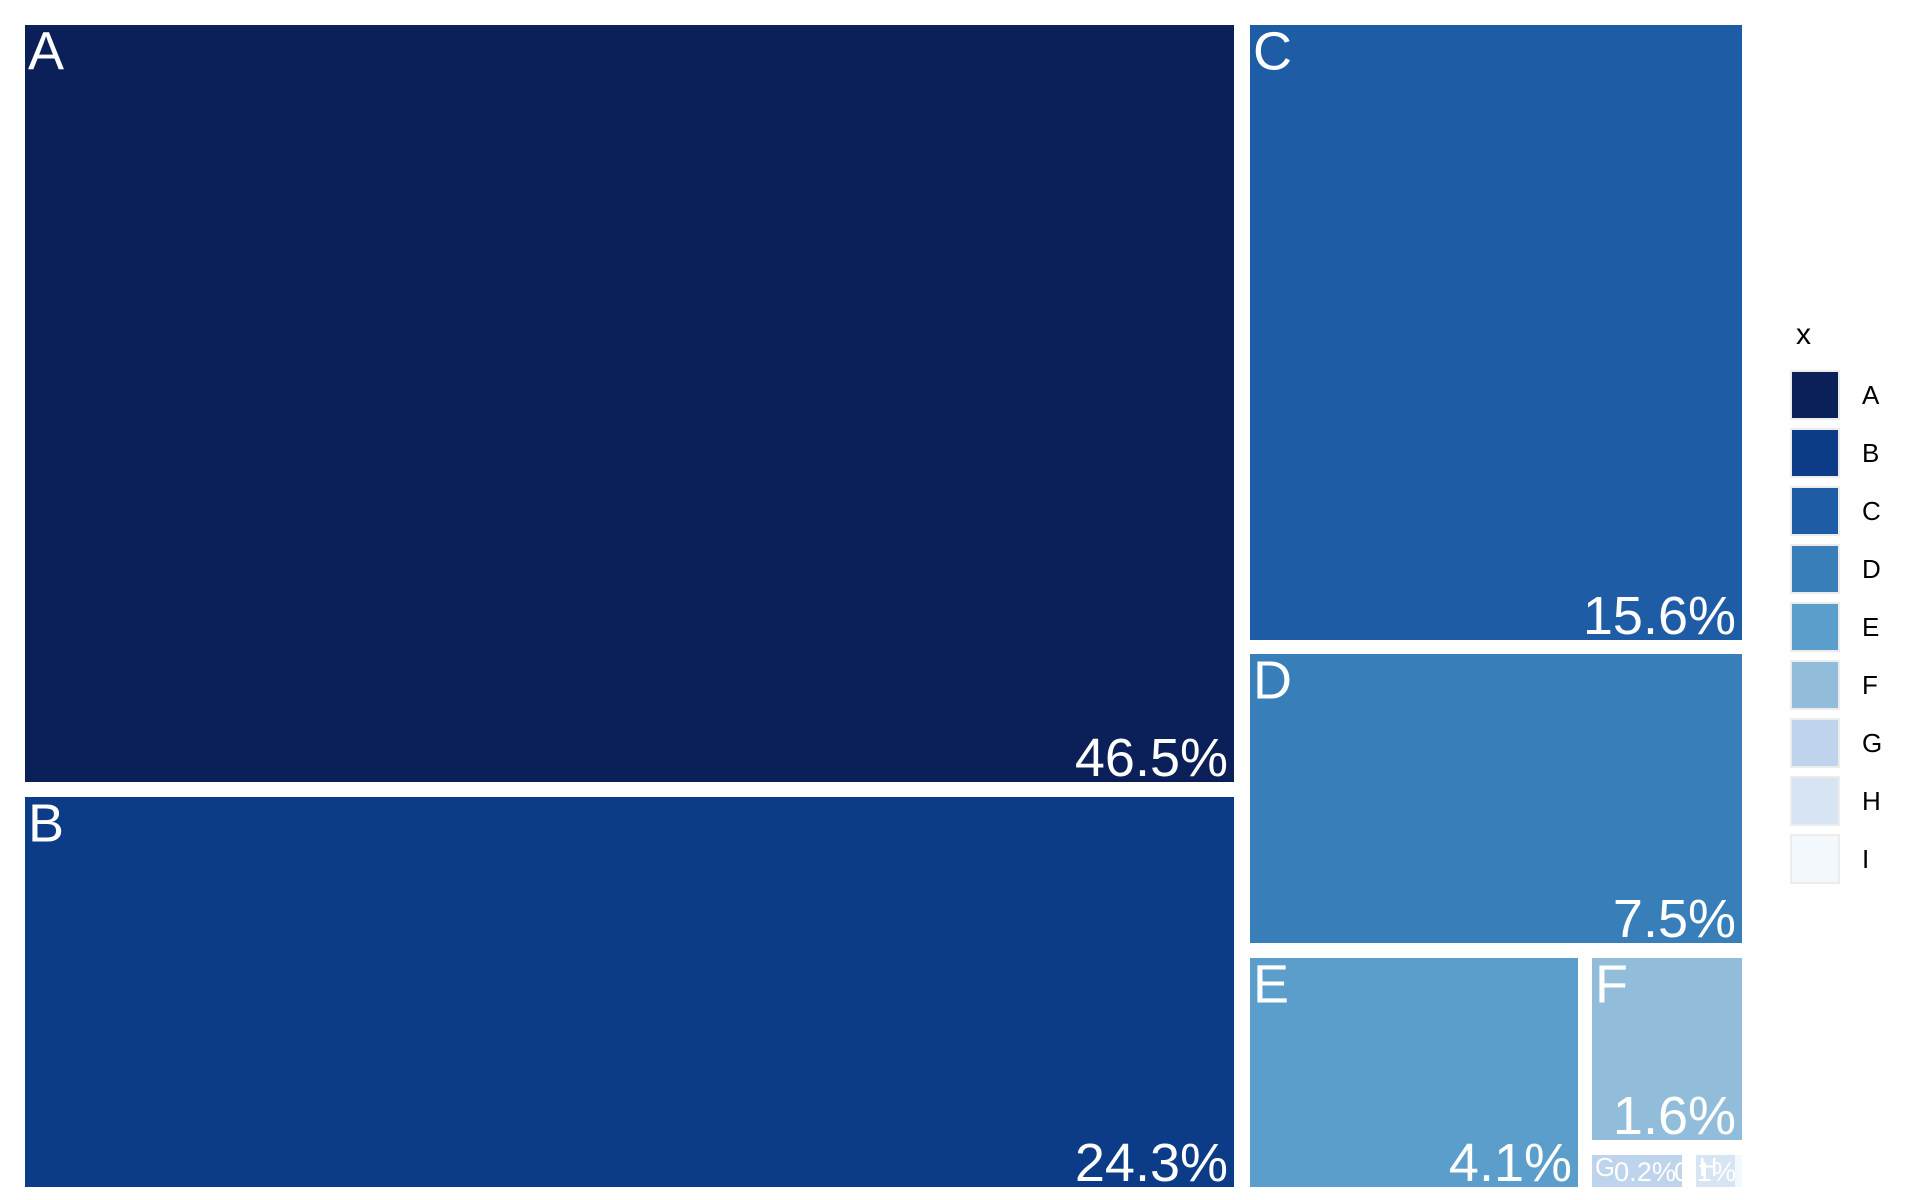 The width and height of the screenshot is (1920, 1200). What do you see at coordinates (1645, 1171) in the screenshot?
I see `tile-percent-g: 0.2%` at bounding box center [1645, 1171].